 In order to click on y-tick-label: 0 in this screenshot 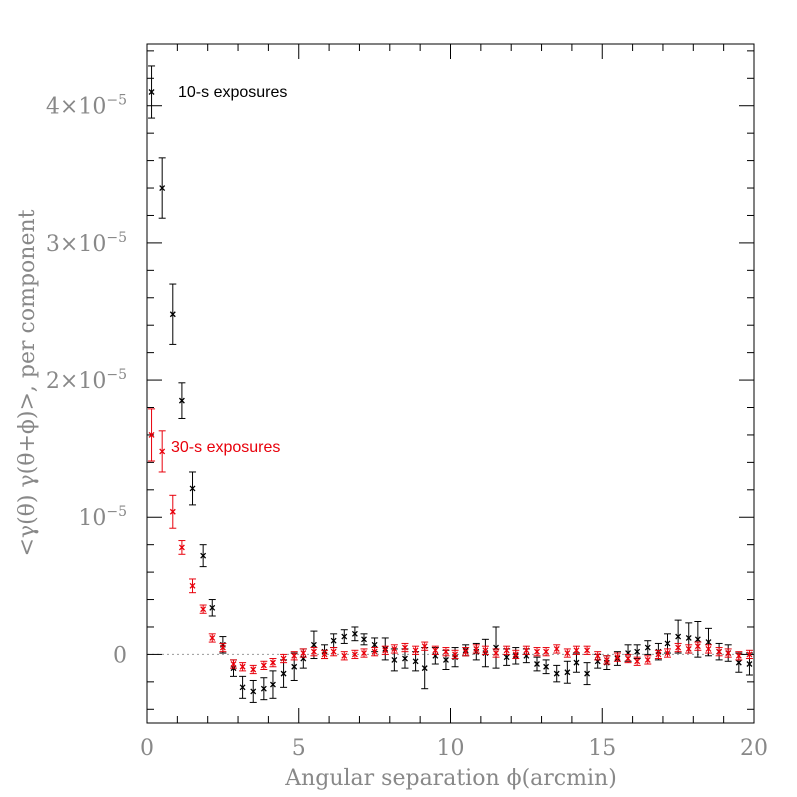, I will do `click(120, 655)`.